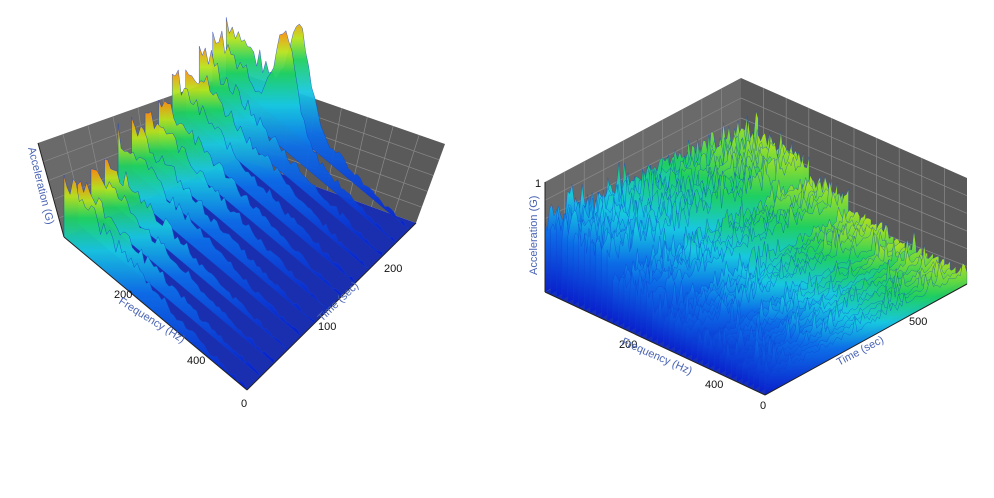 The width and height of the screenshot is (994, 498). What do you see at coordinates (327, 327) in the screenshot?
I see `y-tick-label: 100` at bounding box center [327, 327].